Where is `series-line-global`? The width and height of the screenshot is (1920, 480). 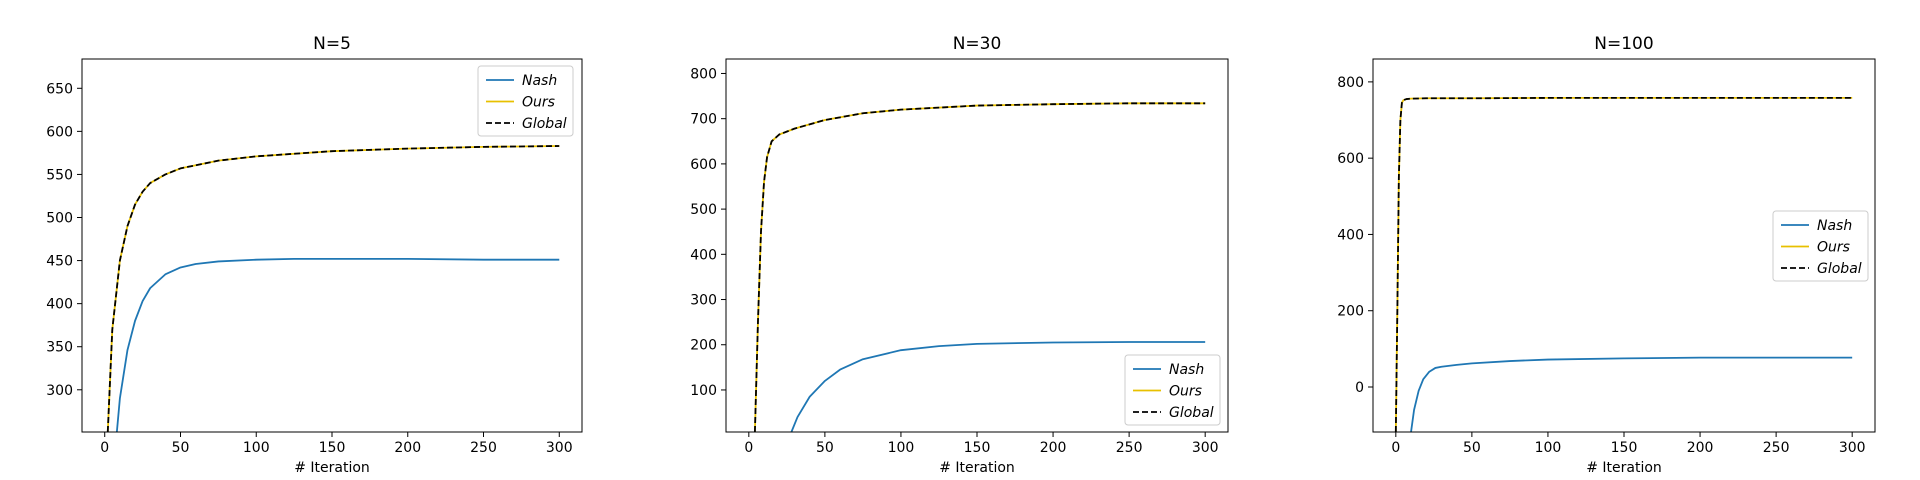 series-line-global is located at coordinates (333, 288).